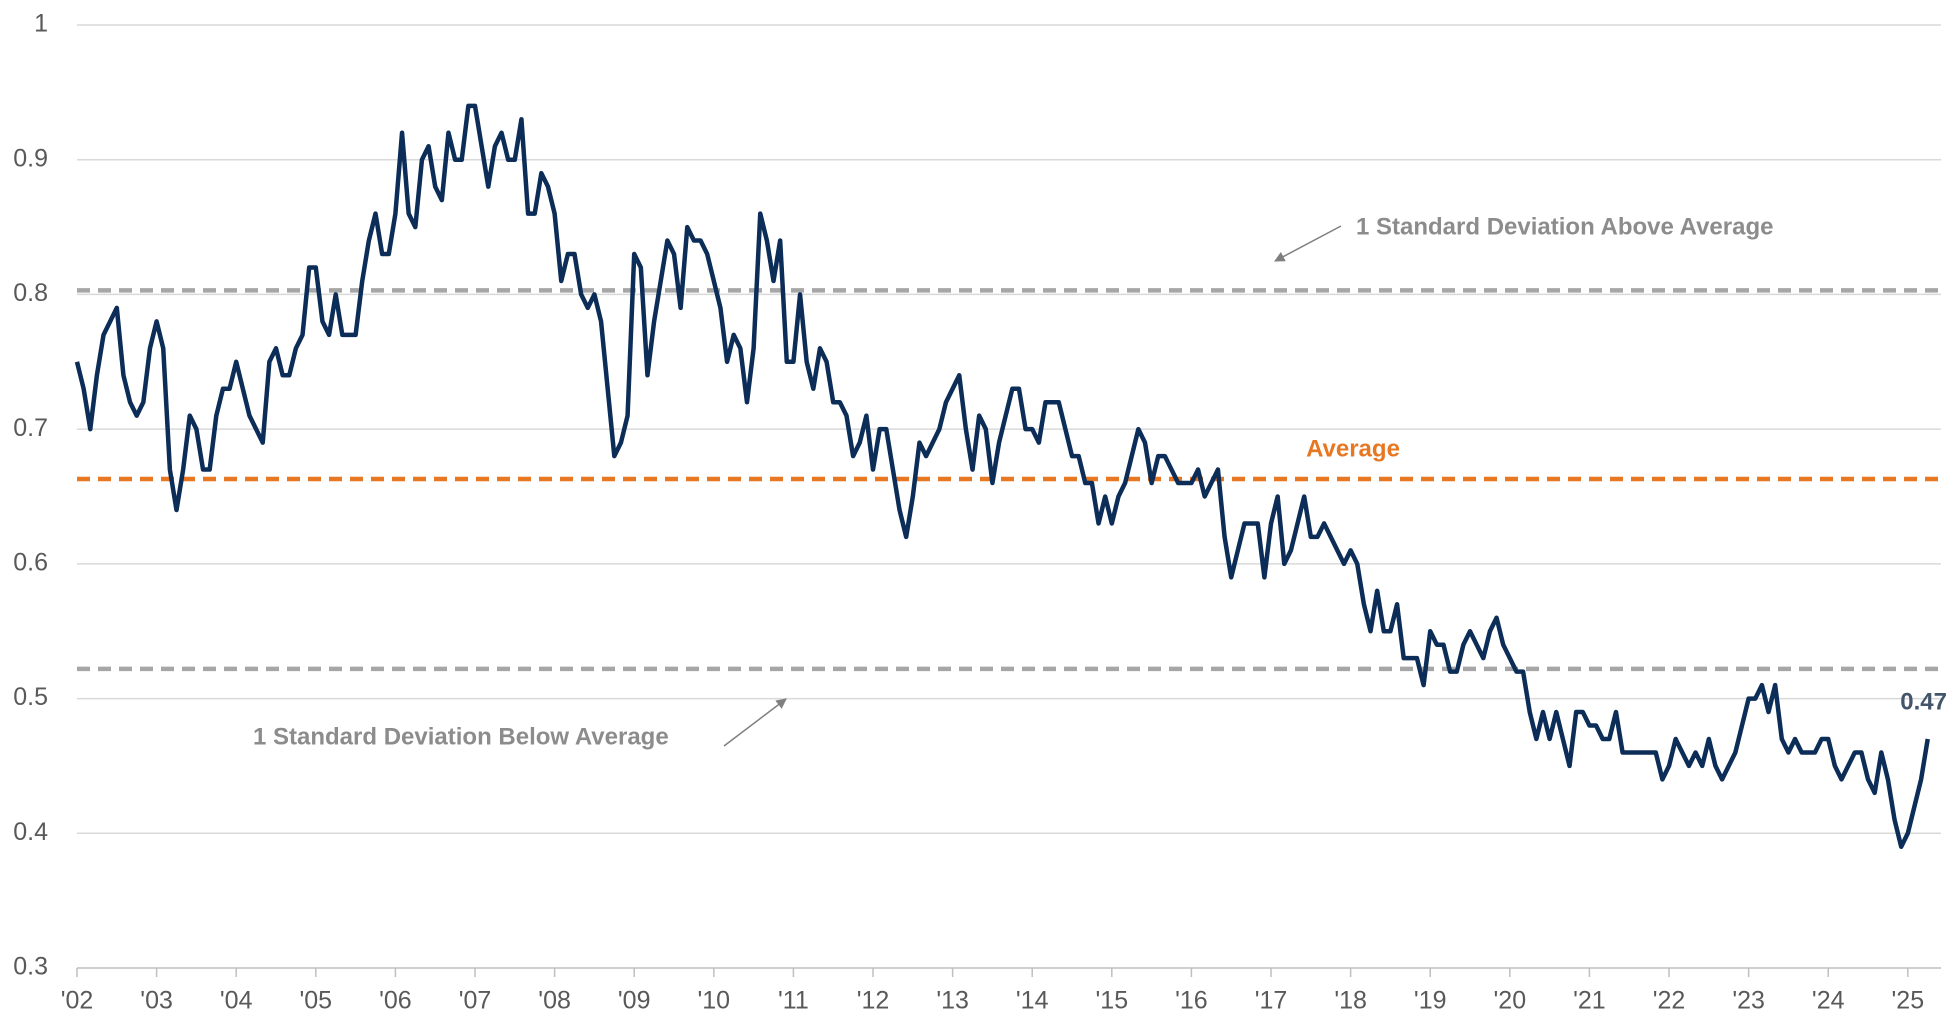  What do you see at coordinates (1828, 1001) in the screenshot?
I see `x-tick-label: '24` at bounding box center [1828, 1001].